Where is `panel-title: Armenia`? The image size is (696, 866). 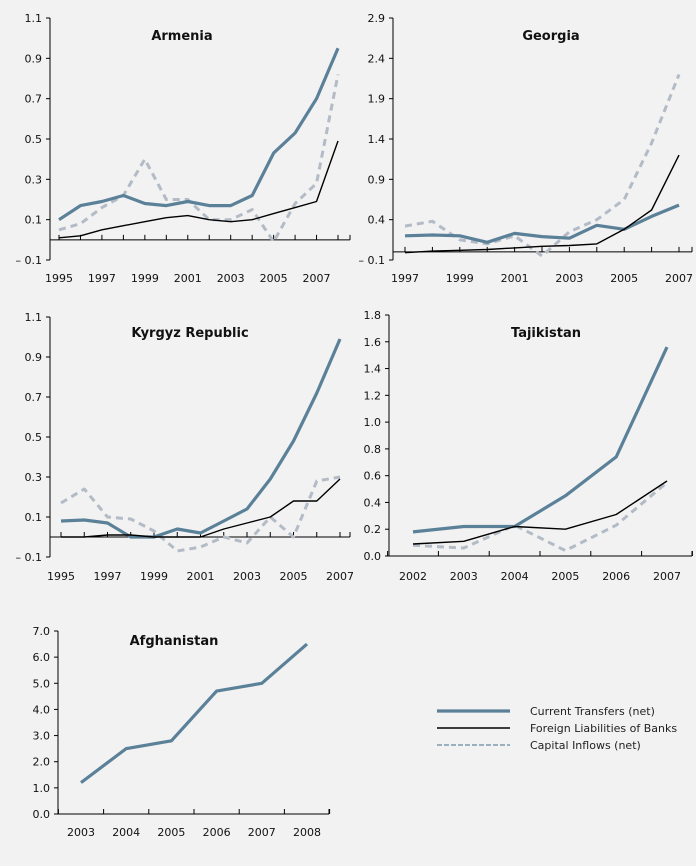
panel-title: Armenia is located at coordinates (181, 36).